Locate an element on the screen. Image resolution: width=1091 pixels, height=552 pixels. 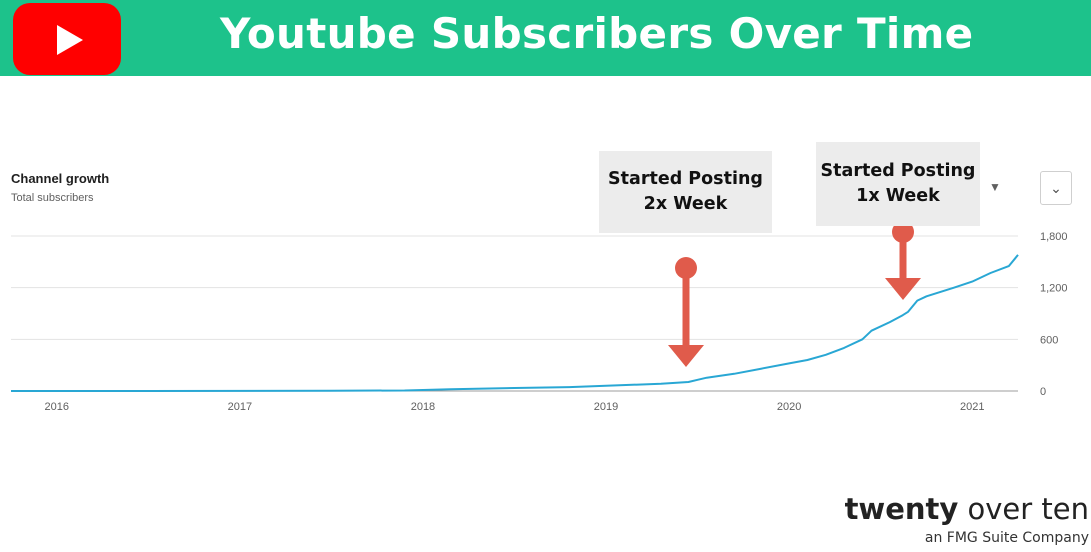
annotation-1x-week: Started Posting 1x Week is located at coordinates (898, 184).